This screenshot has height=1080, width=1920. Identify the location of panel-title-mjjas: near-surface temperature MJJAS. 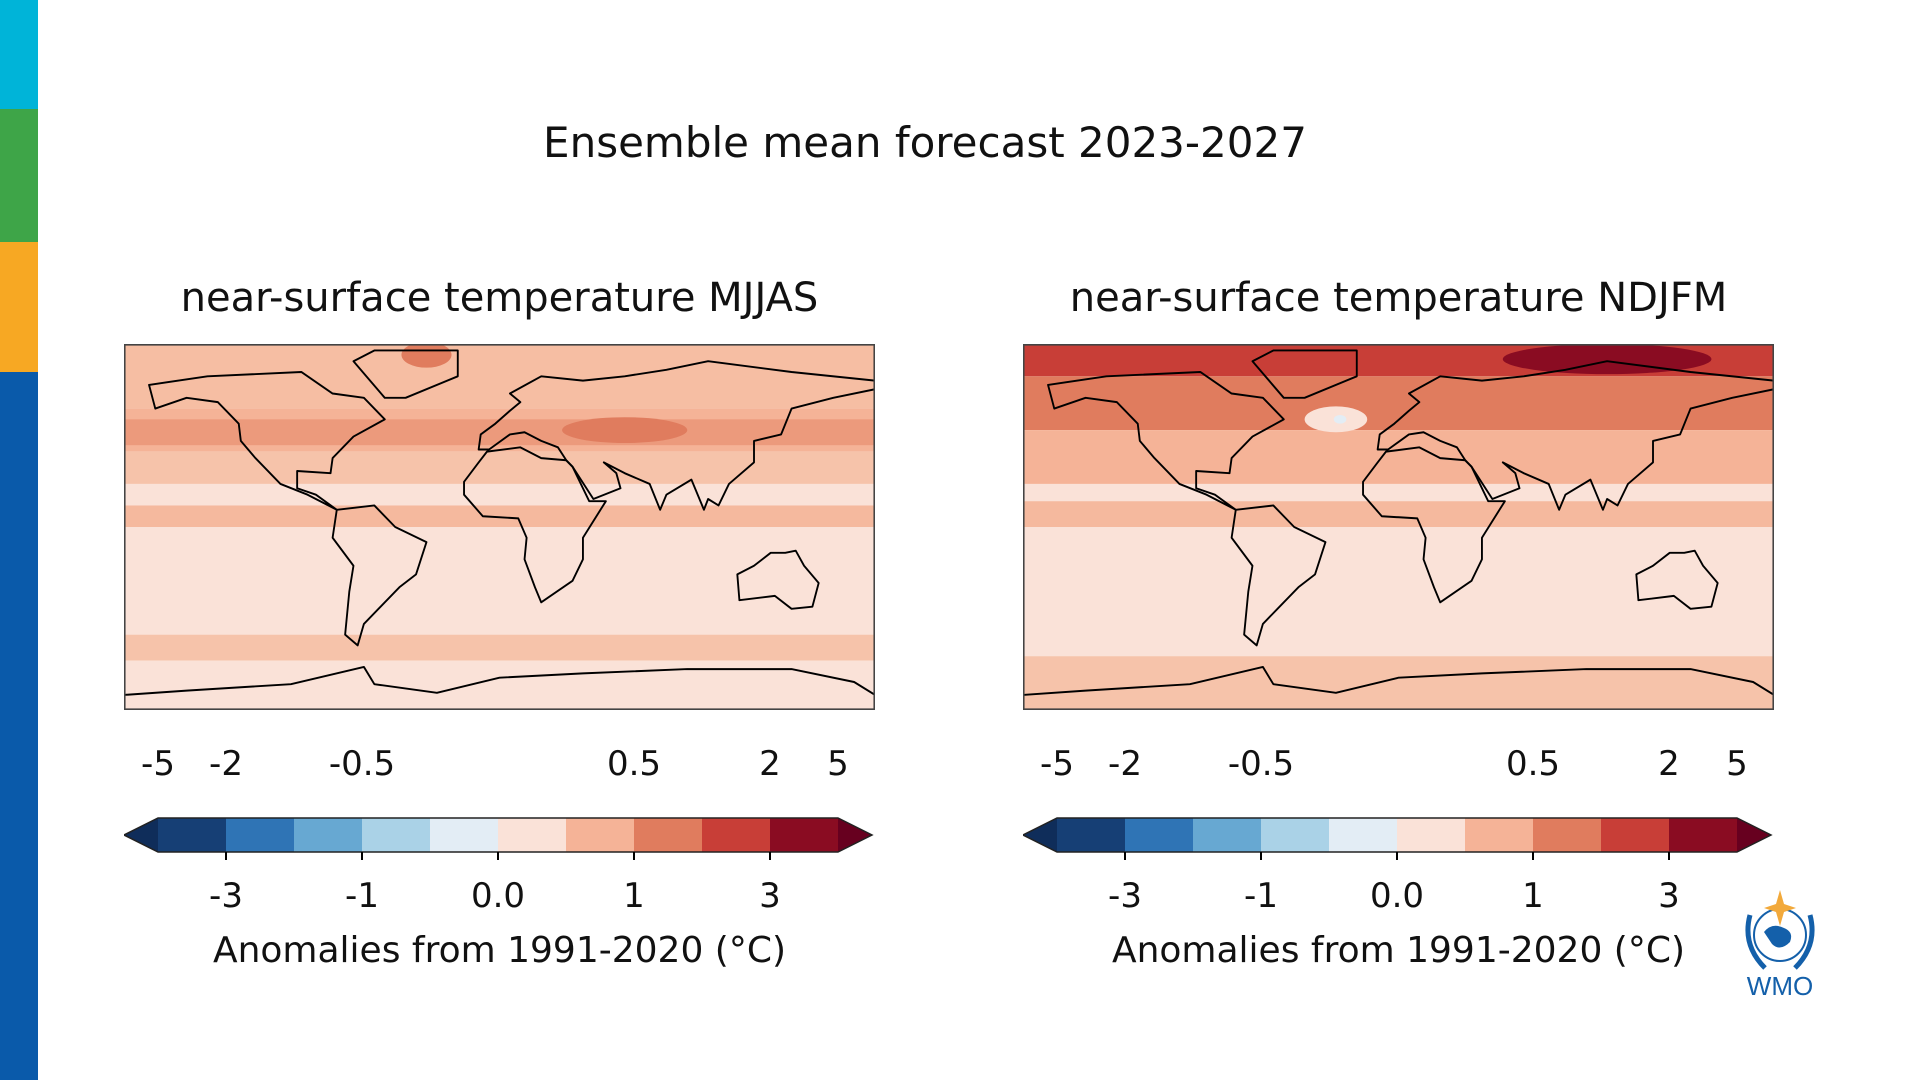
(499, 298).